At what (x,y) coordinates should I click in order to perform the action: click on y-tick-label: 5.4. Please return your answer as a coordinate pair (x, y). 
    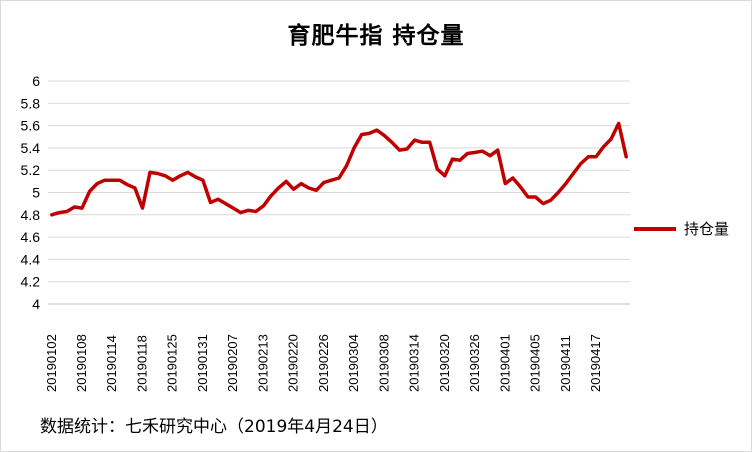
    Looking at the image, I should click on (31, 148).